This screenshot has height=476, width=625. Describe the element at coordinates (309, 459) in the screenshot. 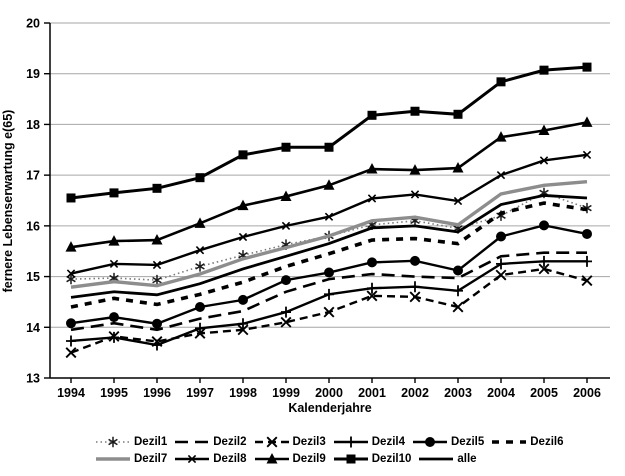

I see `legend-label: Dezil9` at that location.